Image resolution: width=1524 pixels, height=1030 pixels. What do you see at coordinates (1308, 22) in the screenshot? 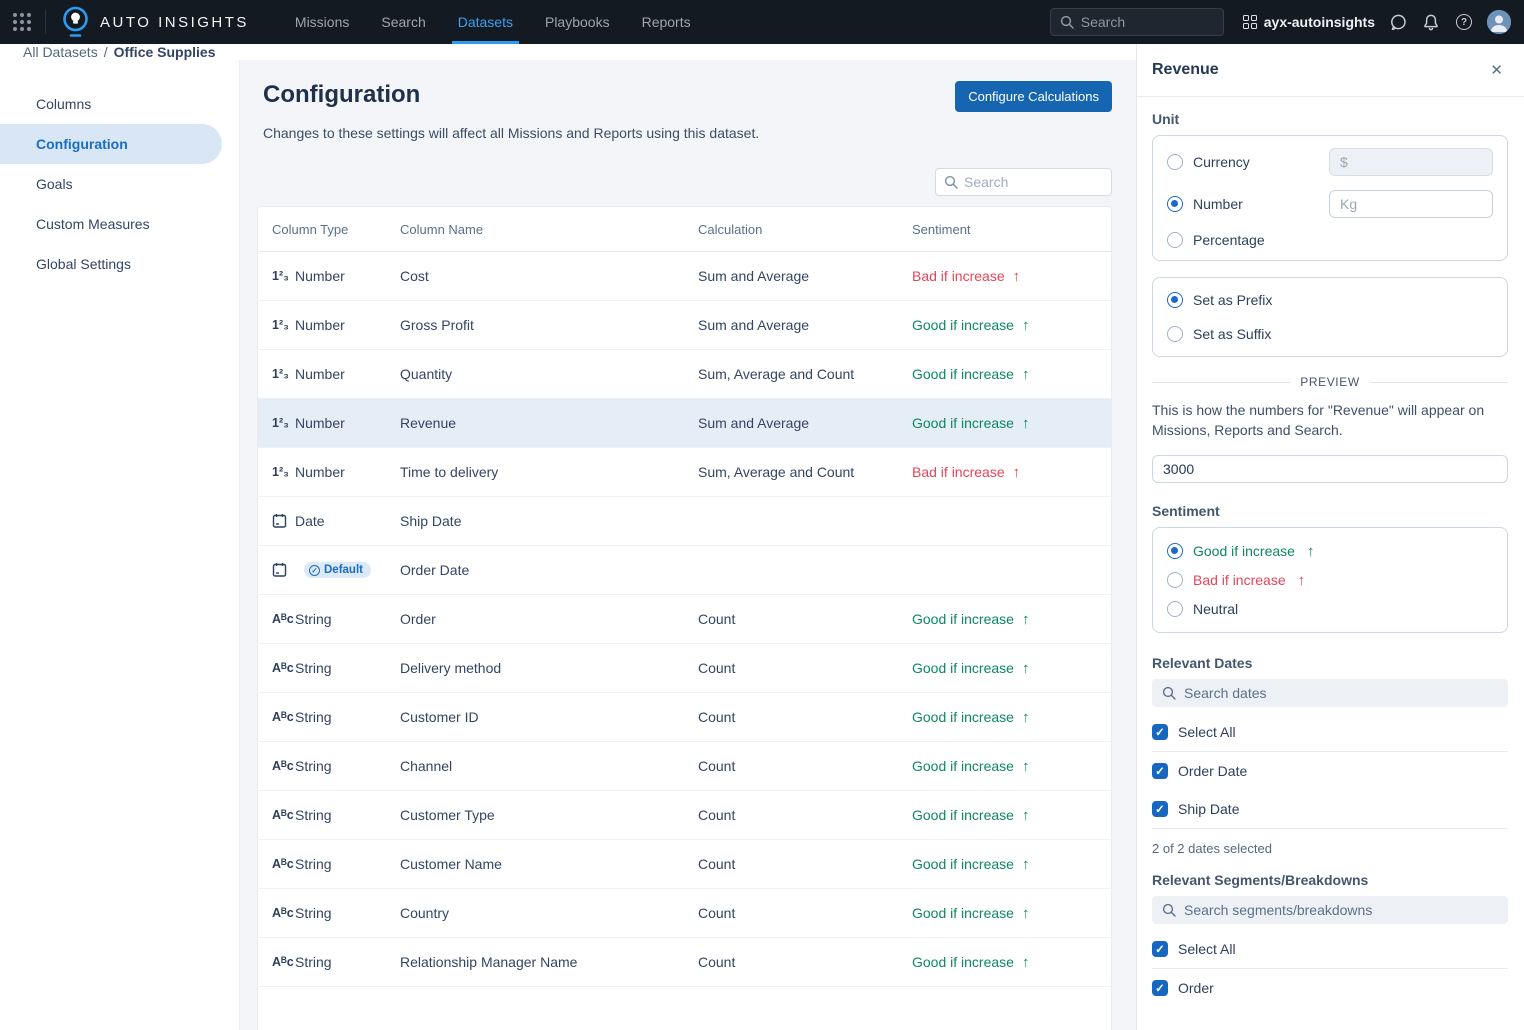
I see `org-switcher: ayx-autoinsights` at bounding box center [1308, 22].